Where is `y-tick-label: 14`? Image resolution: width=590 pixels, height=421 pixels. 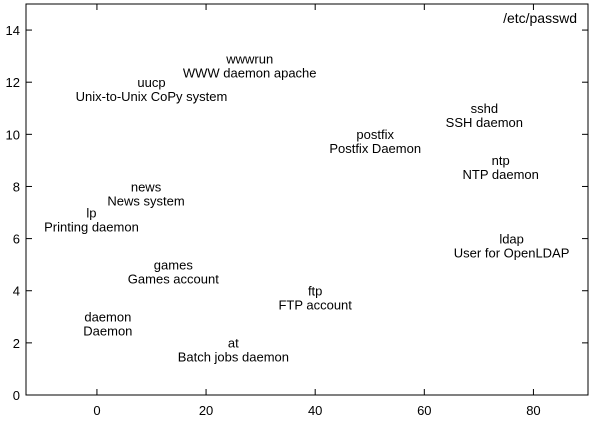 y-tick-label: 14 is located at coordinates (13, 30).